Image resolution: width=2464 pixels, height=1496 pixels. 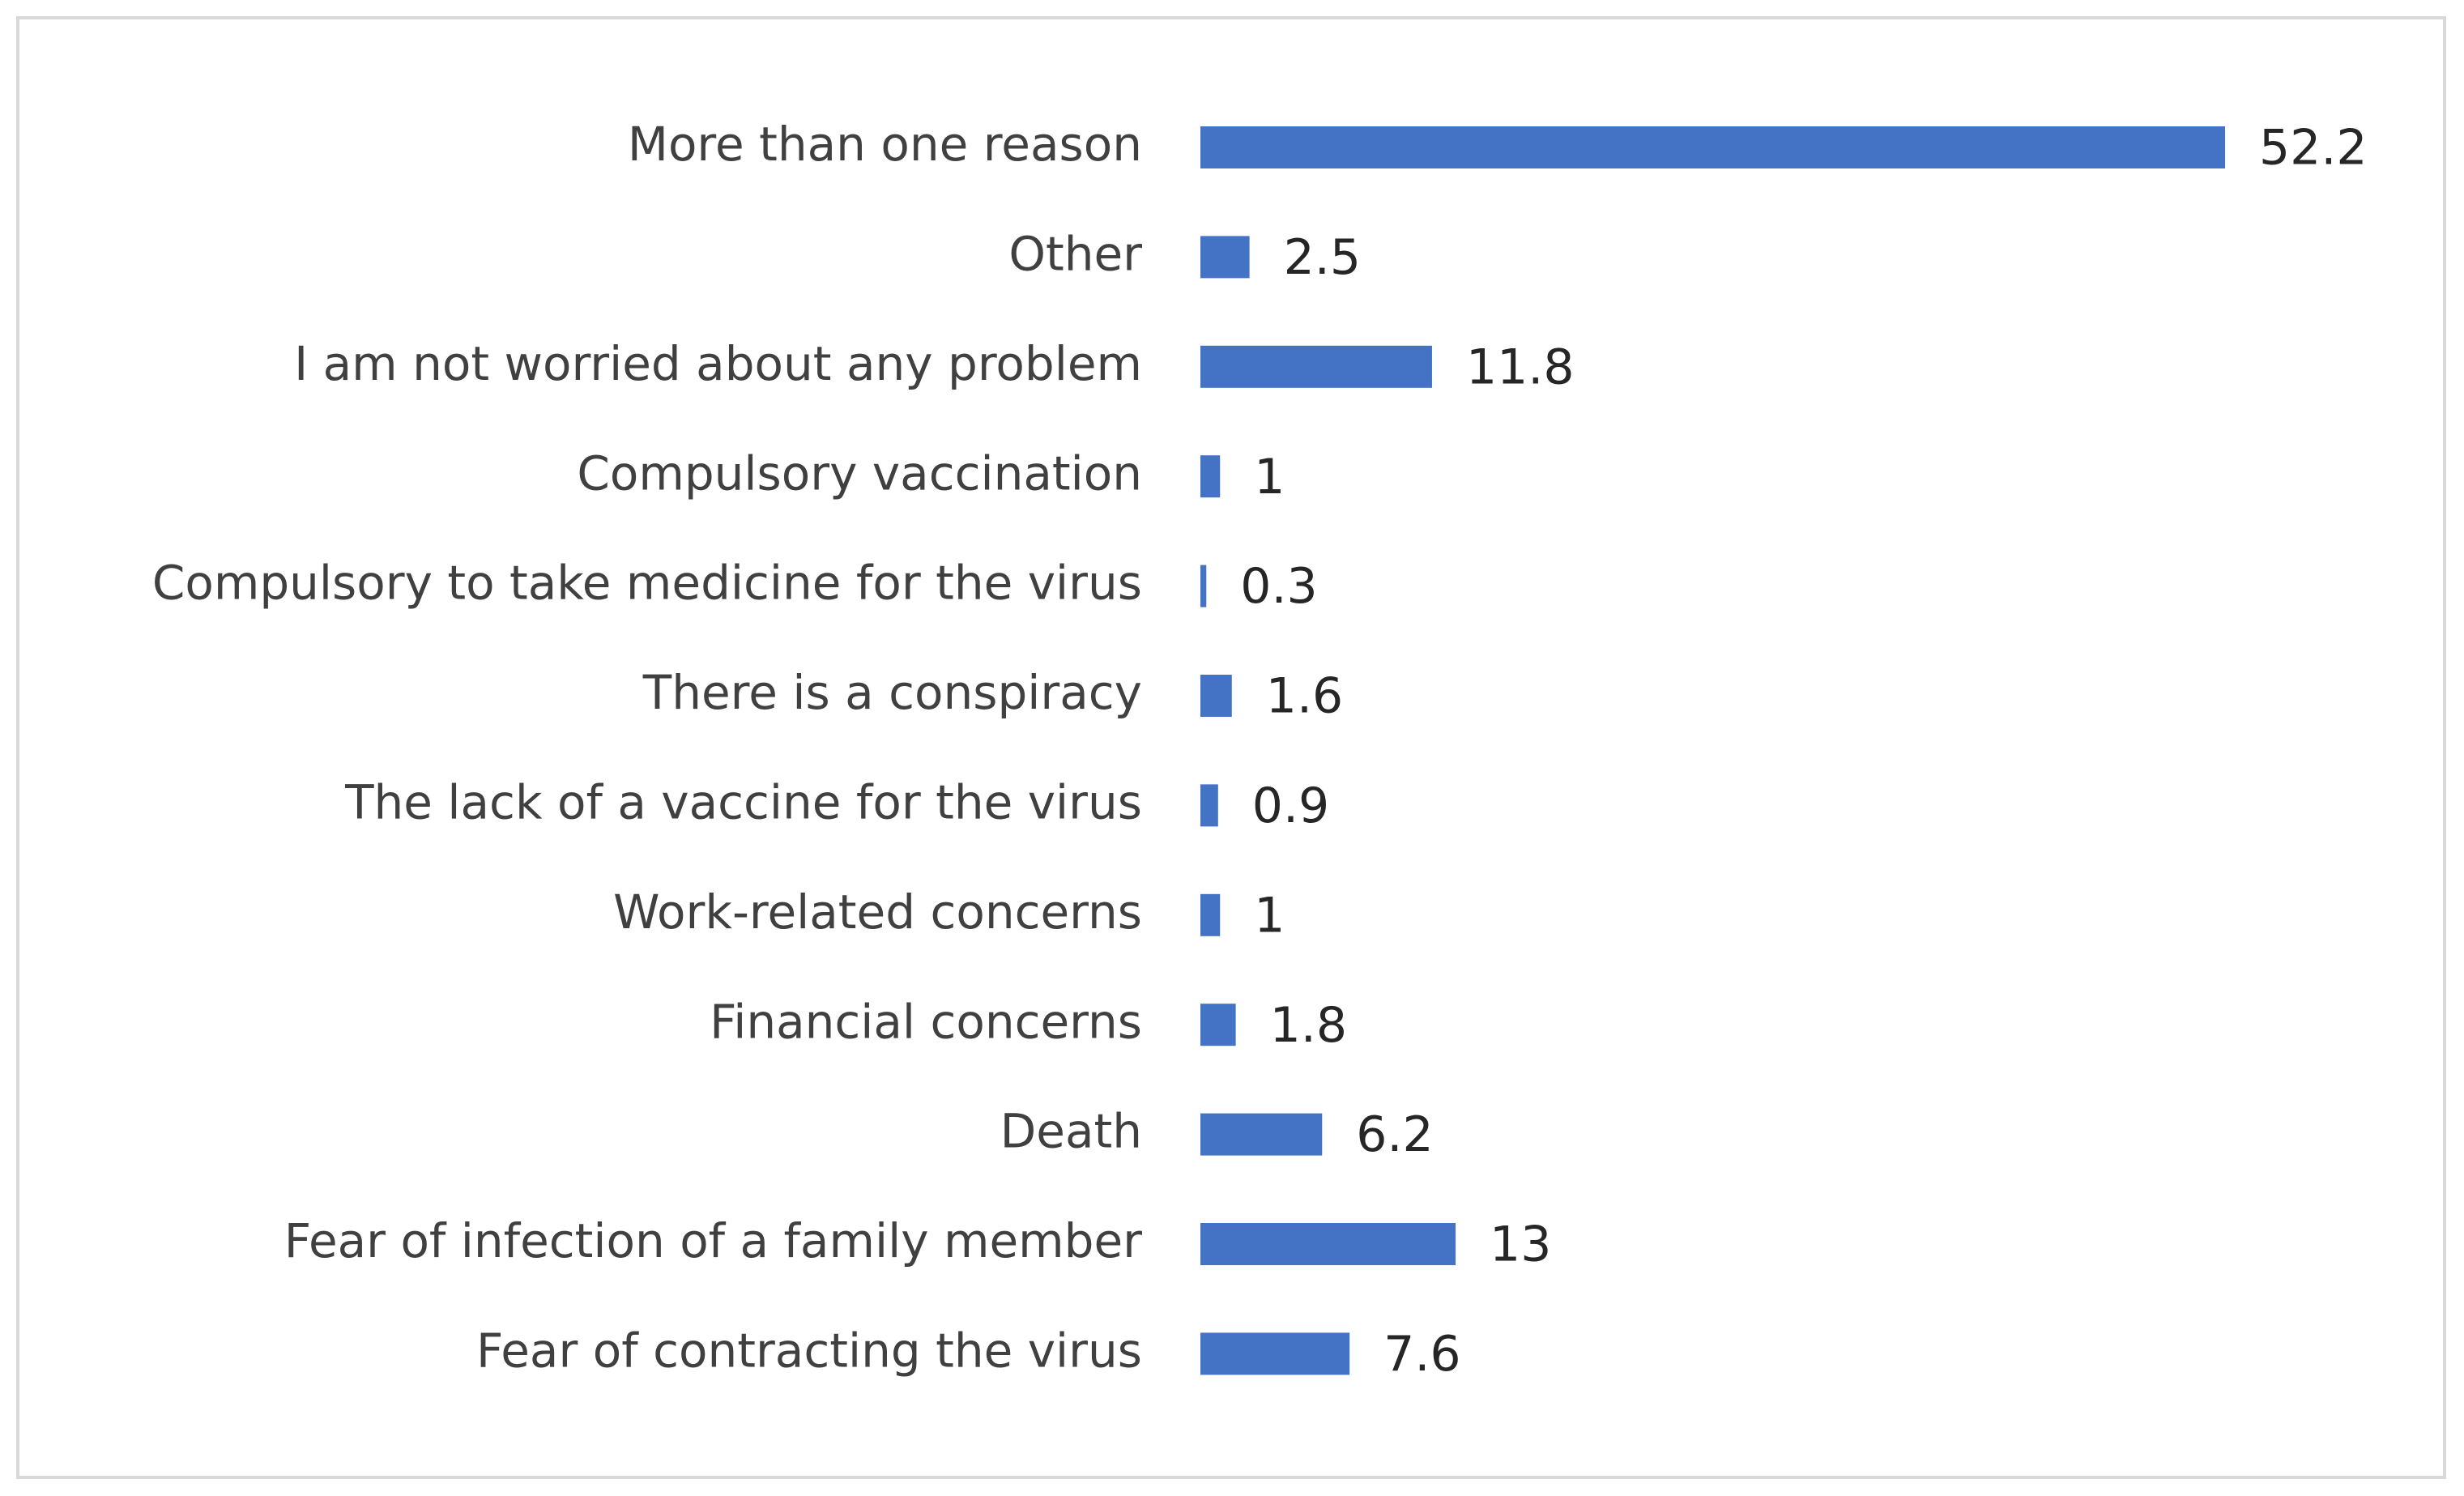 What do you see at coordinates (926, 1022) in the screenshot?
I see `category-label: Financial concerns` at bounding box center [926, 1022].